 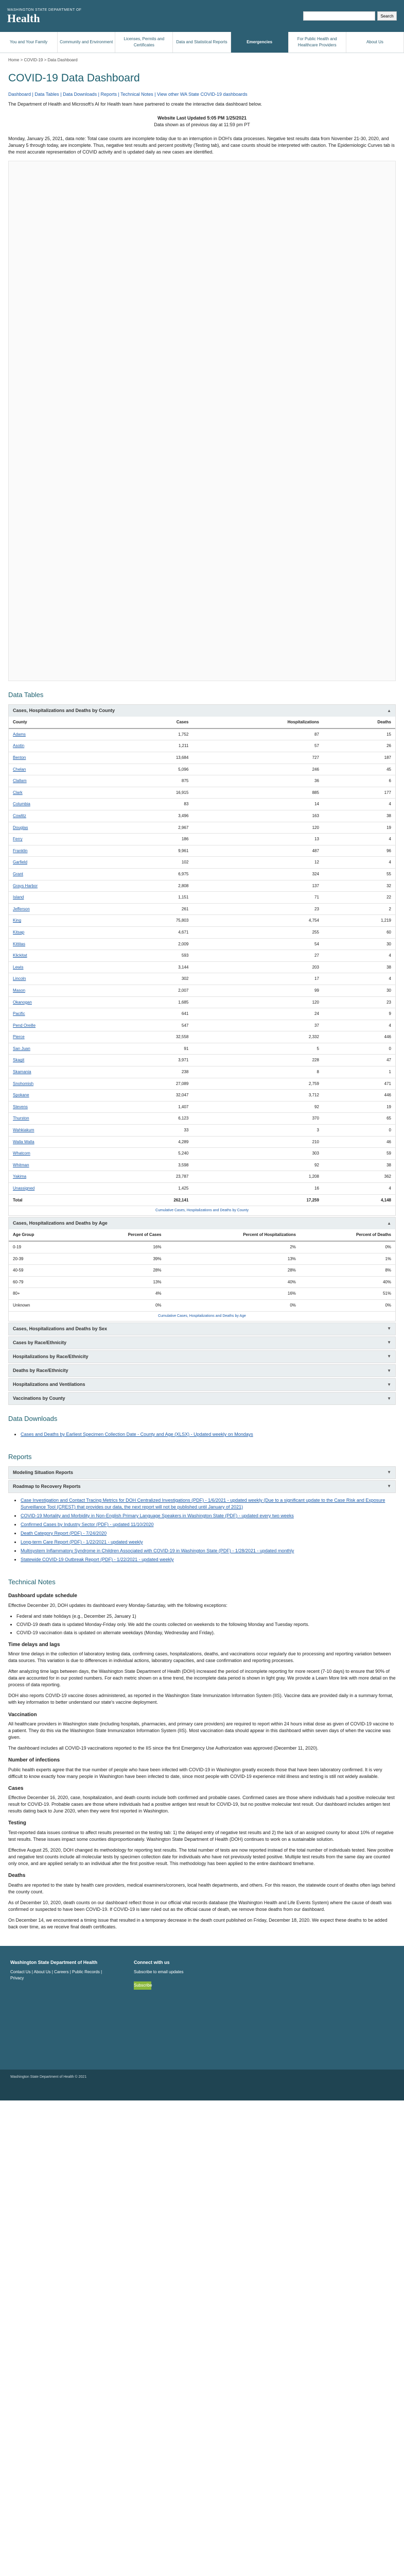 What do you see at coordinates (19, 1013) in the screenshot?
I see `county-link: Pacific` at bounding box center [19, 1013].